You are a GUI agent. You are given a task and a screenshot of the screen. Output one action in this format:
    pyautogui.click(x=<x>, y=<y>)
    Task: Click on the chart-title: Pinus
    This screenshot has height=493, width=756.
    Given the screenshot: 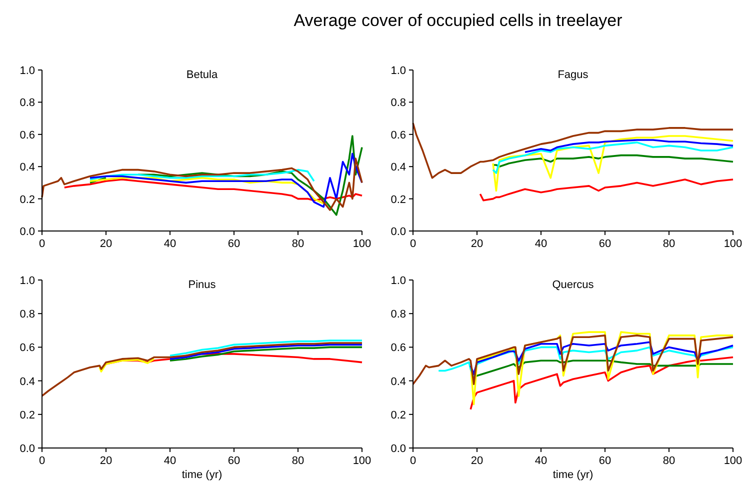 What is the action you would take?
    pyautogui.click(x=202, y=285)
    